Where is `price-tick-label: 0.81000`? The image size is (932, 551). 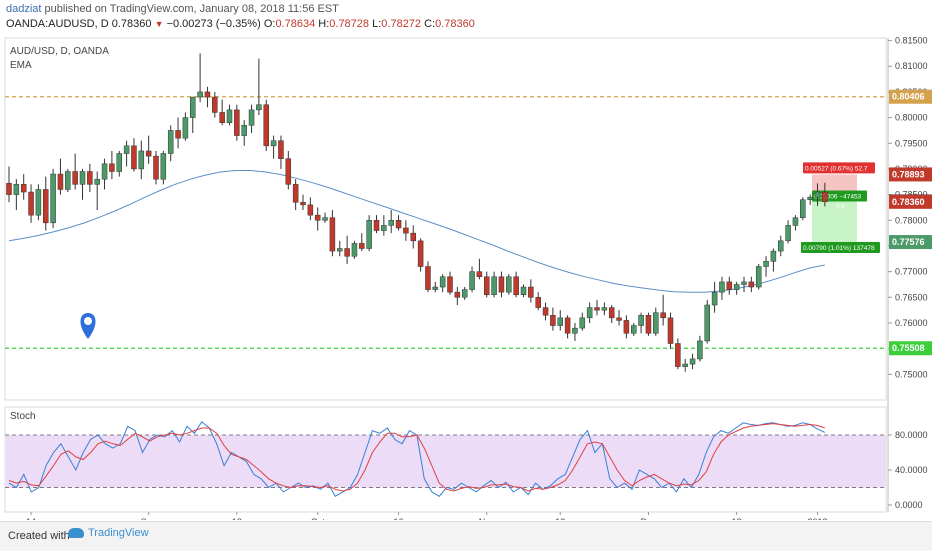 price-tick-label: 0.81000 is located at coordinates (911, 66).